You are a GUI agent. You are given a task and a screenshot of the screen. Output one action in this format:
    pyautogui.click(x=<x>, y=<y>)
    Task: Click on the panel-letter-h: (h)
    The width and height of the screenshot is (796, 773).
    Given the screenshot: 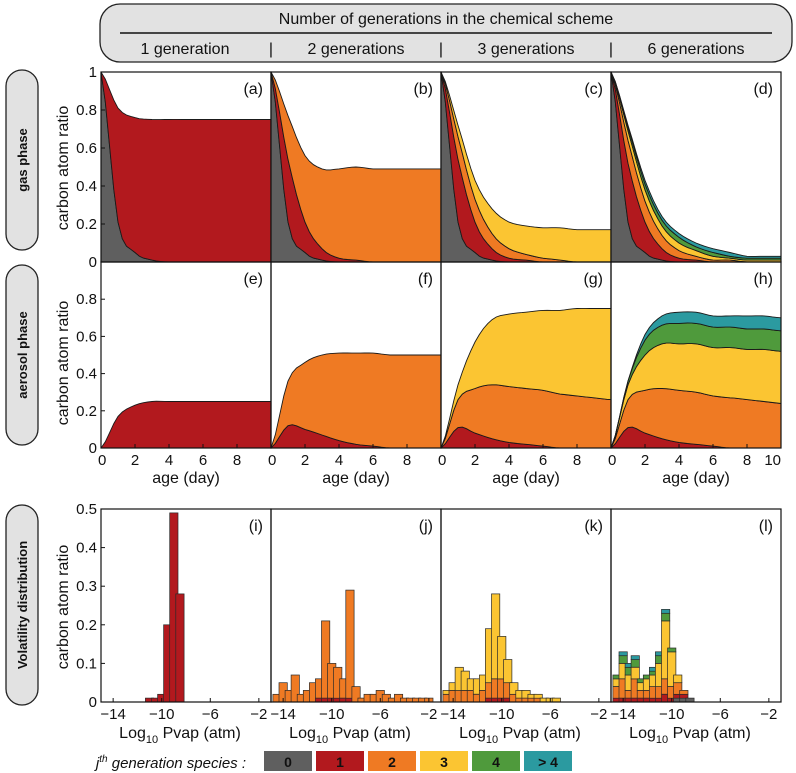 What is the action you would take?
    pyautogui.click(x=763, y=279)
    